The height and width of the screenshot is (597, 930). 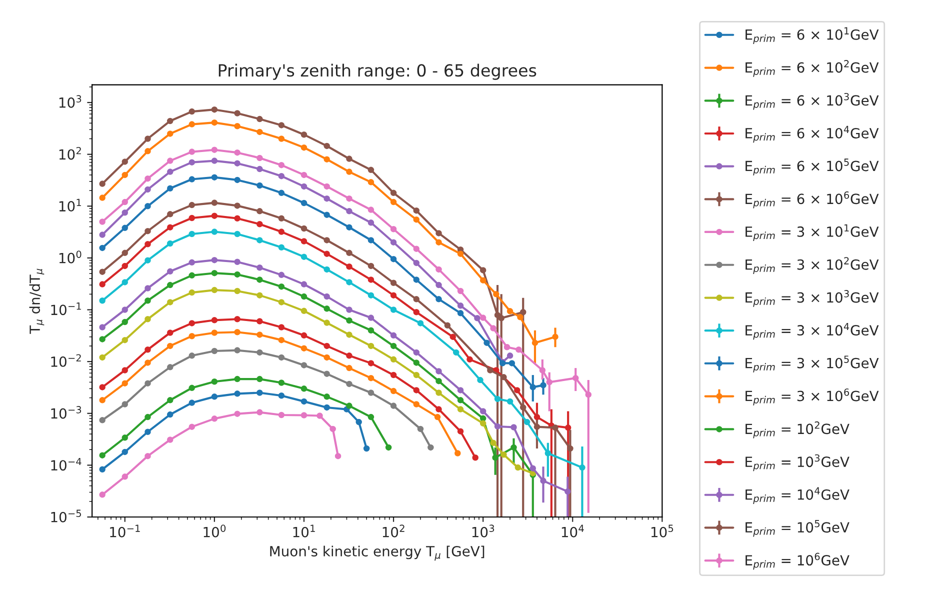 What do you see at coordinates (377, 553) in the screenshot?
I see `x-axis-title: Muon's kinetic energy T$_{μ}$ [GeV]` at bounding box center [377, 553].